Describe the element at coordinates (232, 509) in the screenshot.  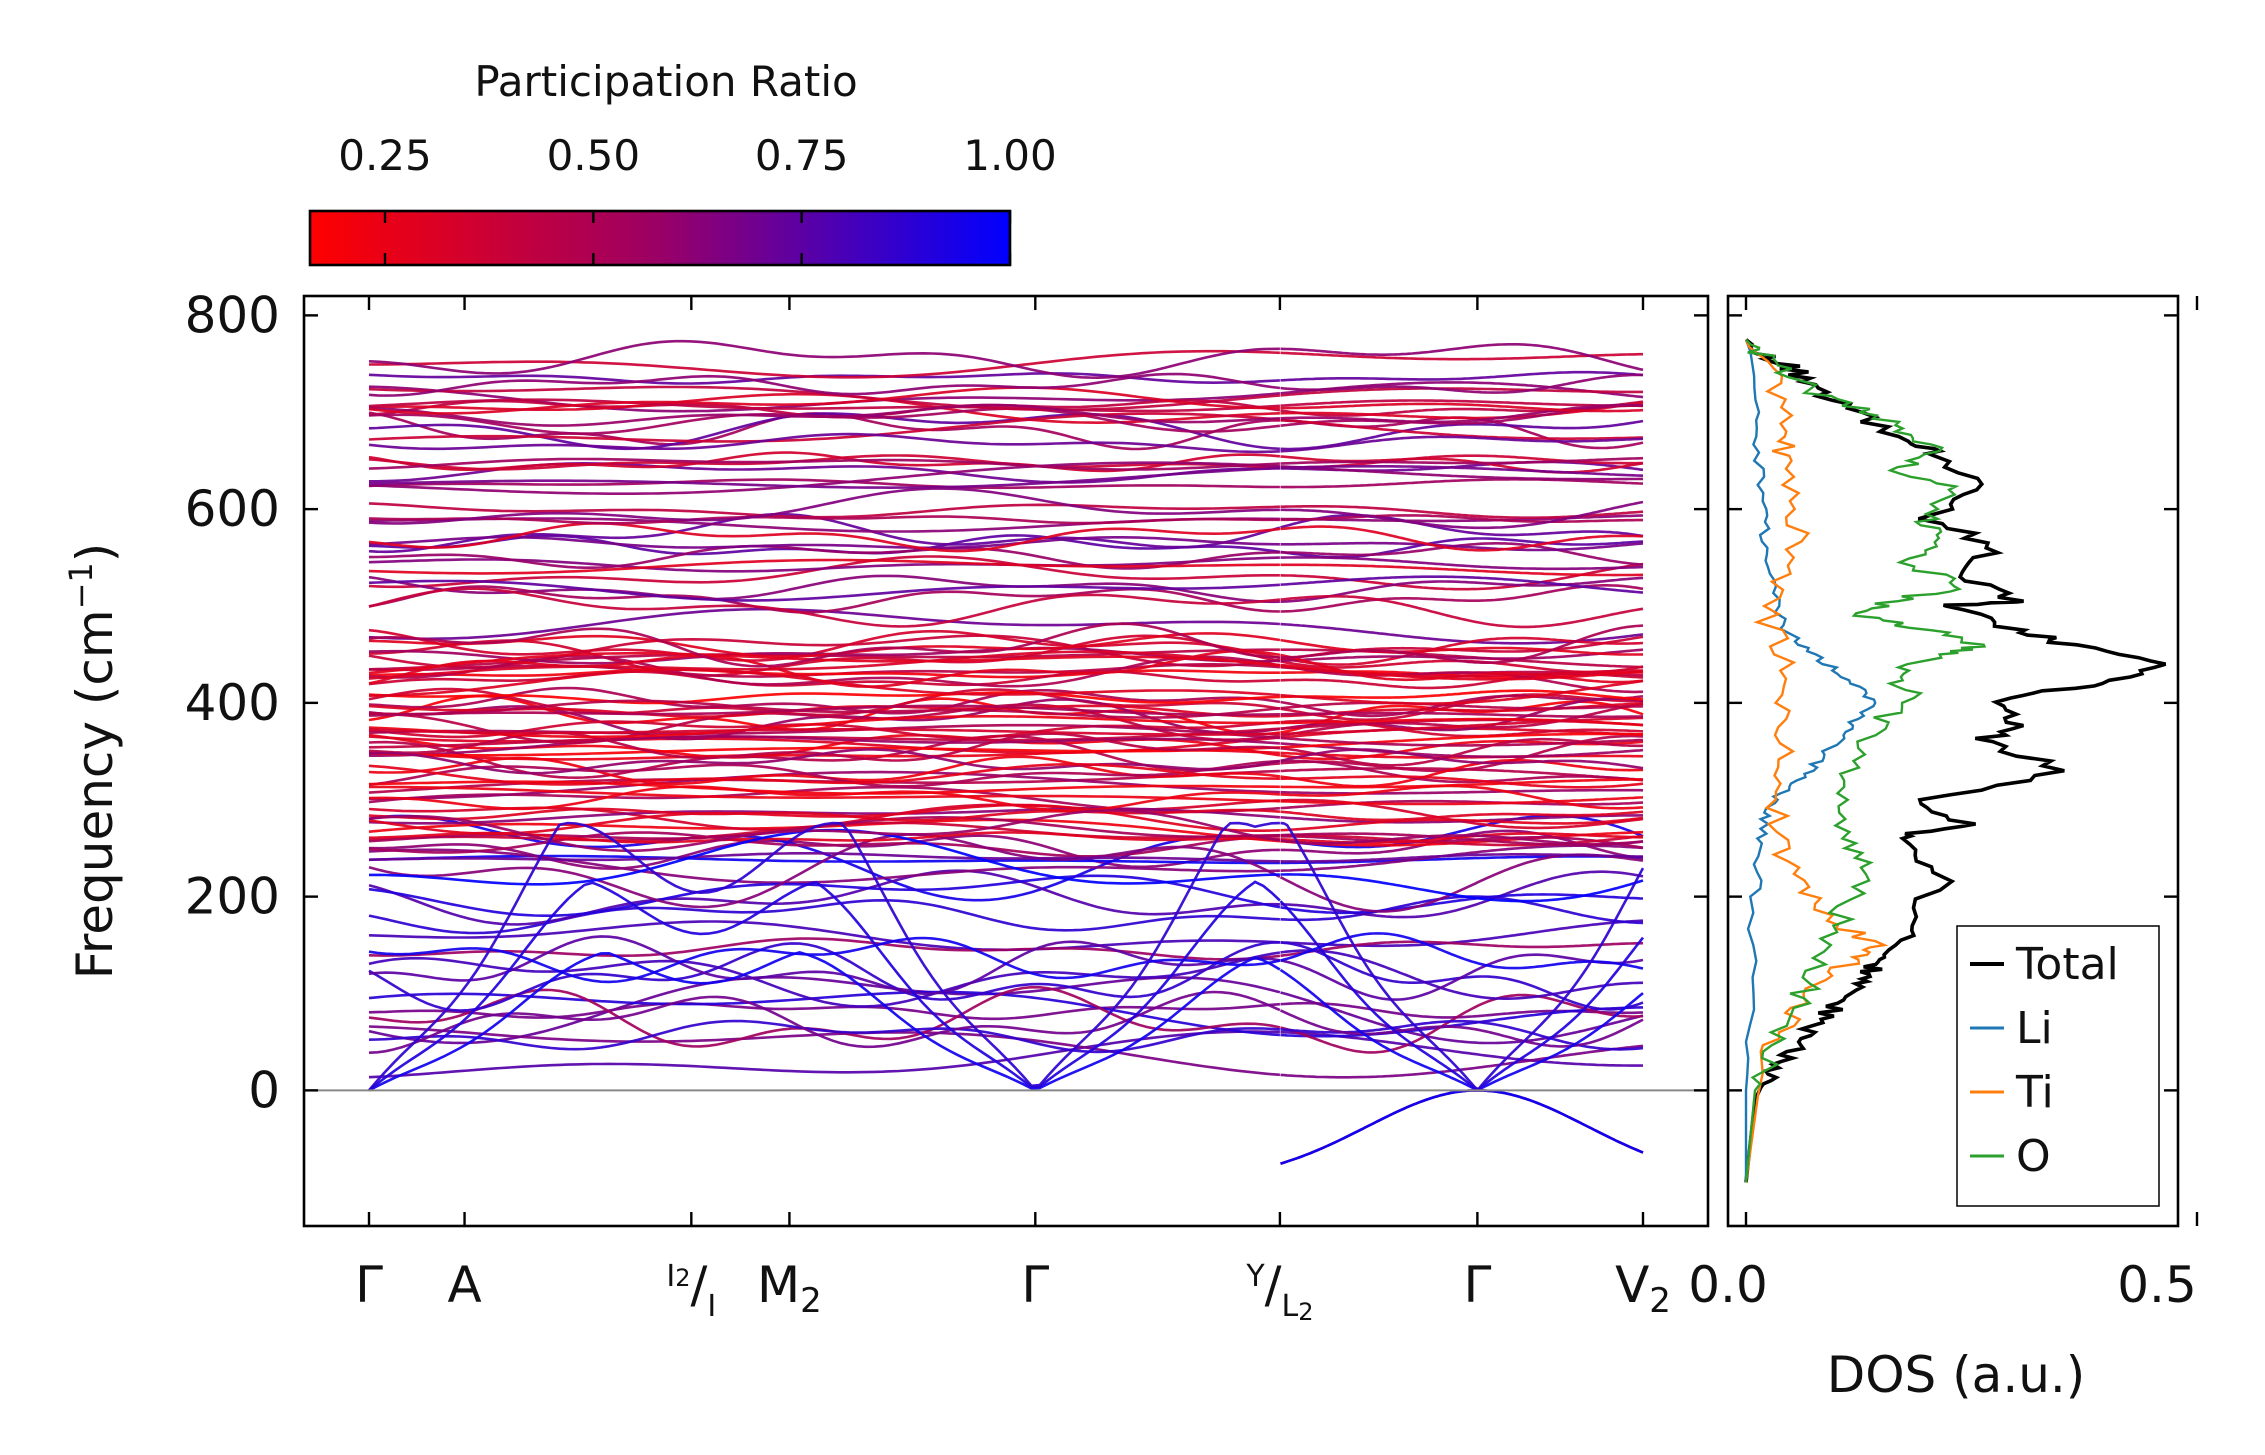
I see `y-tick-label: 600` at that location.